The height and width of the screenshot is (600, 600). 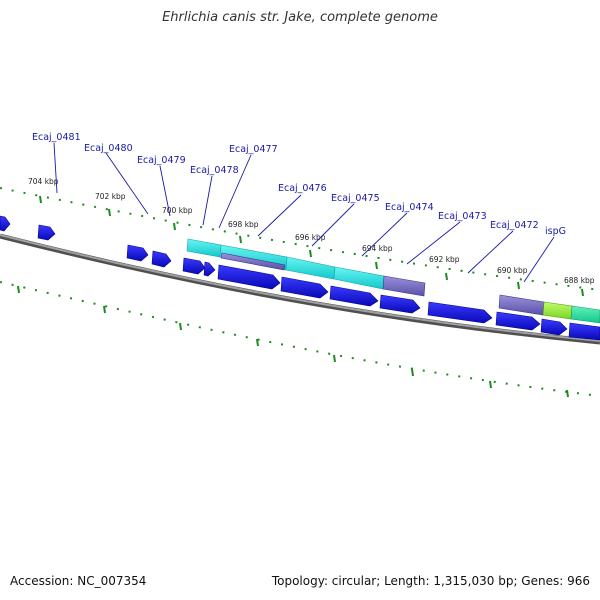 What do you see at coordinates (355, 198) in the screenshot?
I see `gene-label-ecaj-0475: Ecaj_0475` at bounding box center [355, 198].